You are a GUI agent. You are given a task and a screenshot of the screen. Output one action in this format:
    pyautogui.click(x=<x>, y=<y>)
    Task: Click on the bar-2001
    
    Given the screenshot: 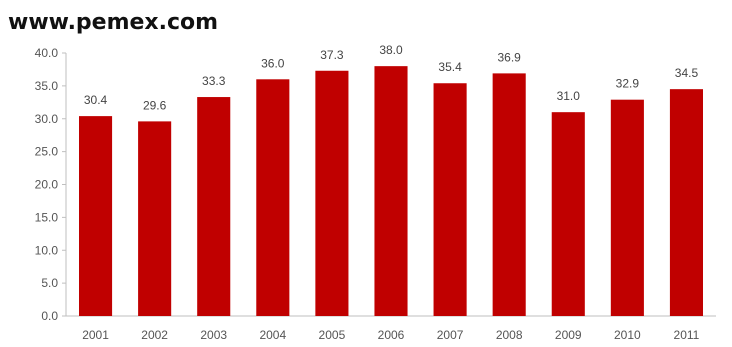 What is the action you would take?
    pyautogui.click(x=96, y=216)
    